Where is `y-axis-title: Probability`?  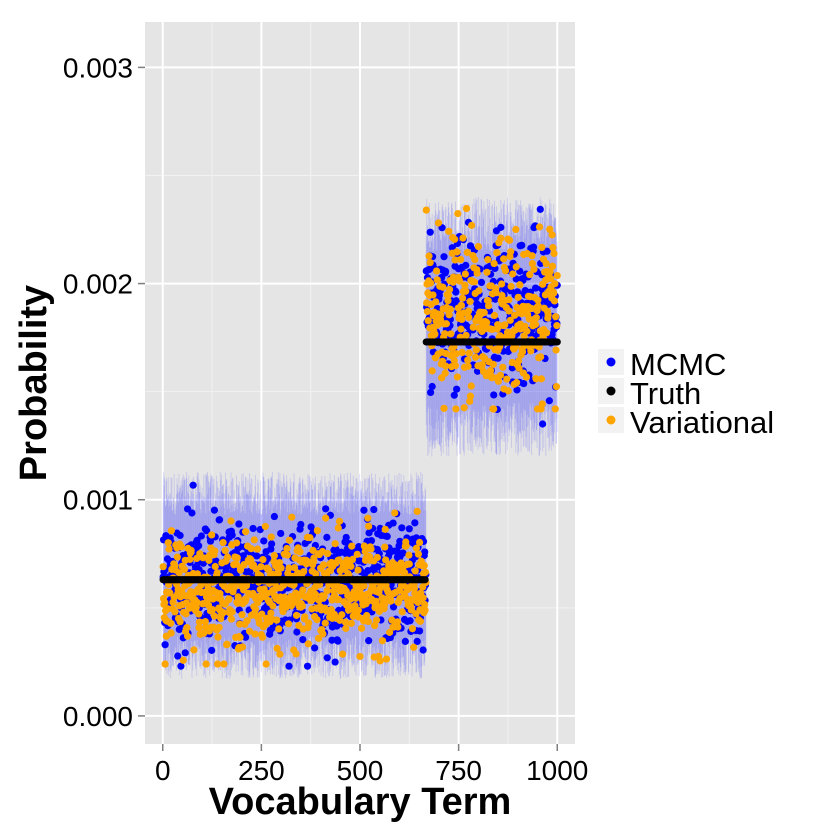
y-axis-title: Probability is located at coordinates (34, 383).